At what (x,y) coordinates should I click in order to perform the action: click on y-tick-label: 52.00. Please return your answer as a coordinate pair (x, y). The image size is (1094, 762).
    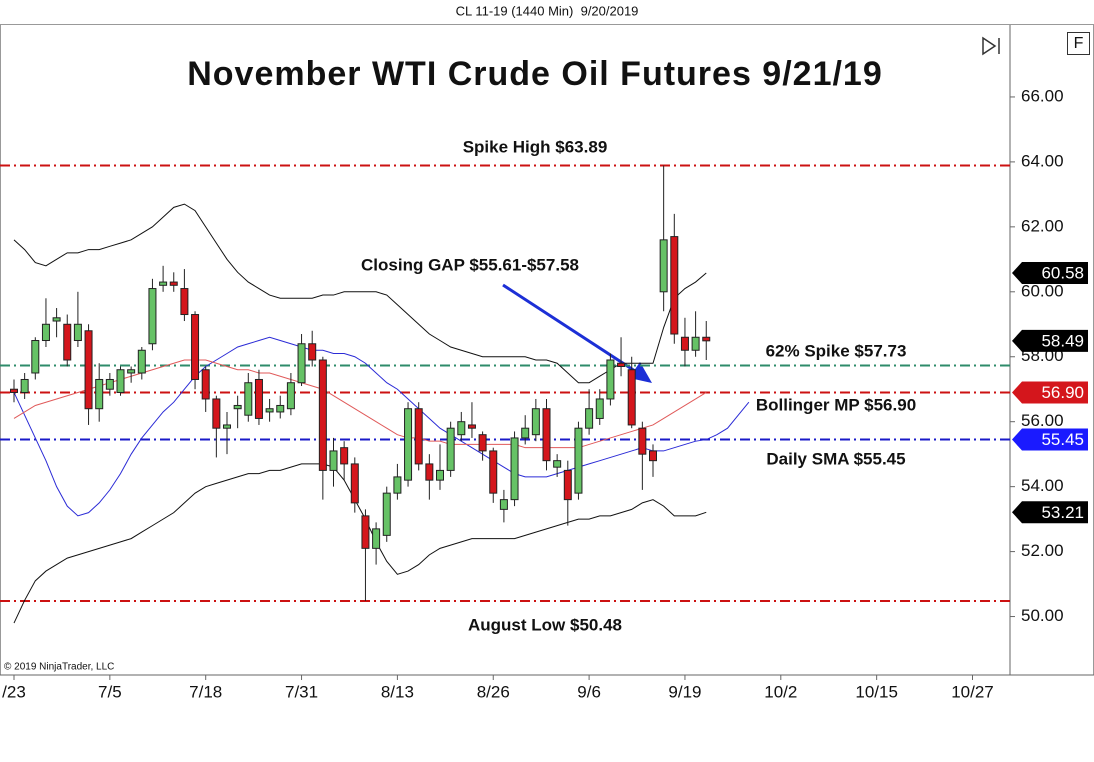
    Looking at the image, I should click on (1042, 550).